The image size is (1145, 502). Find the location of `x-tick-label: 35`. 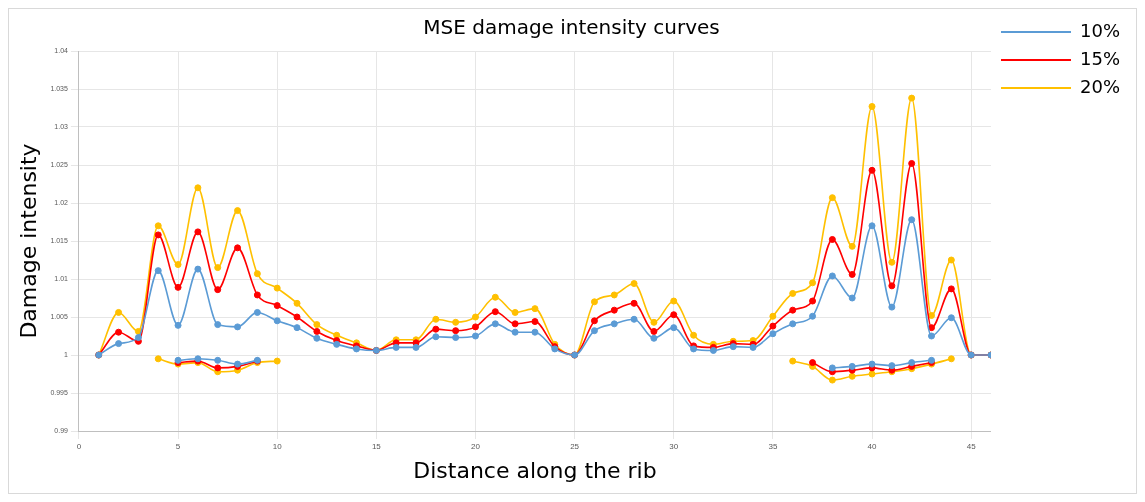

x-tick-label: 35 is located at coordinates (773, 446).